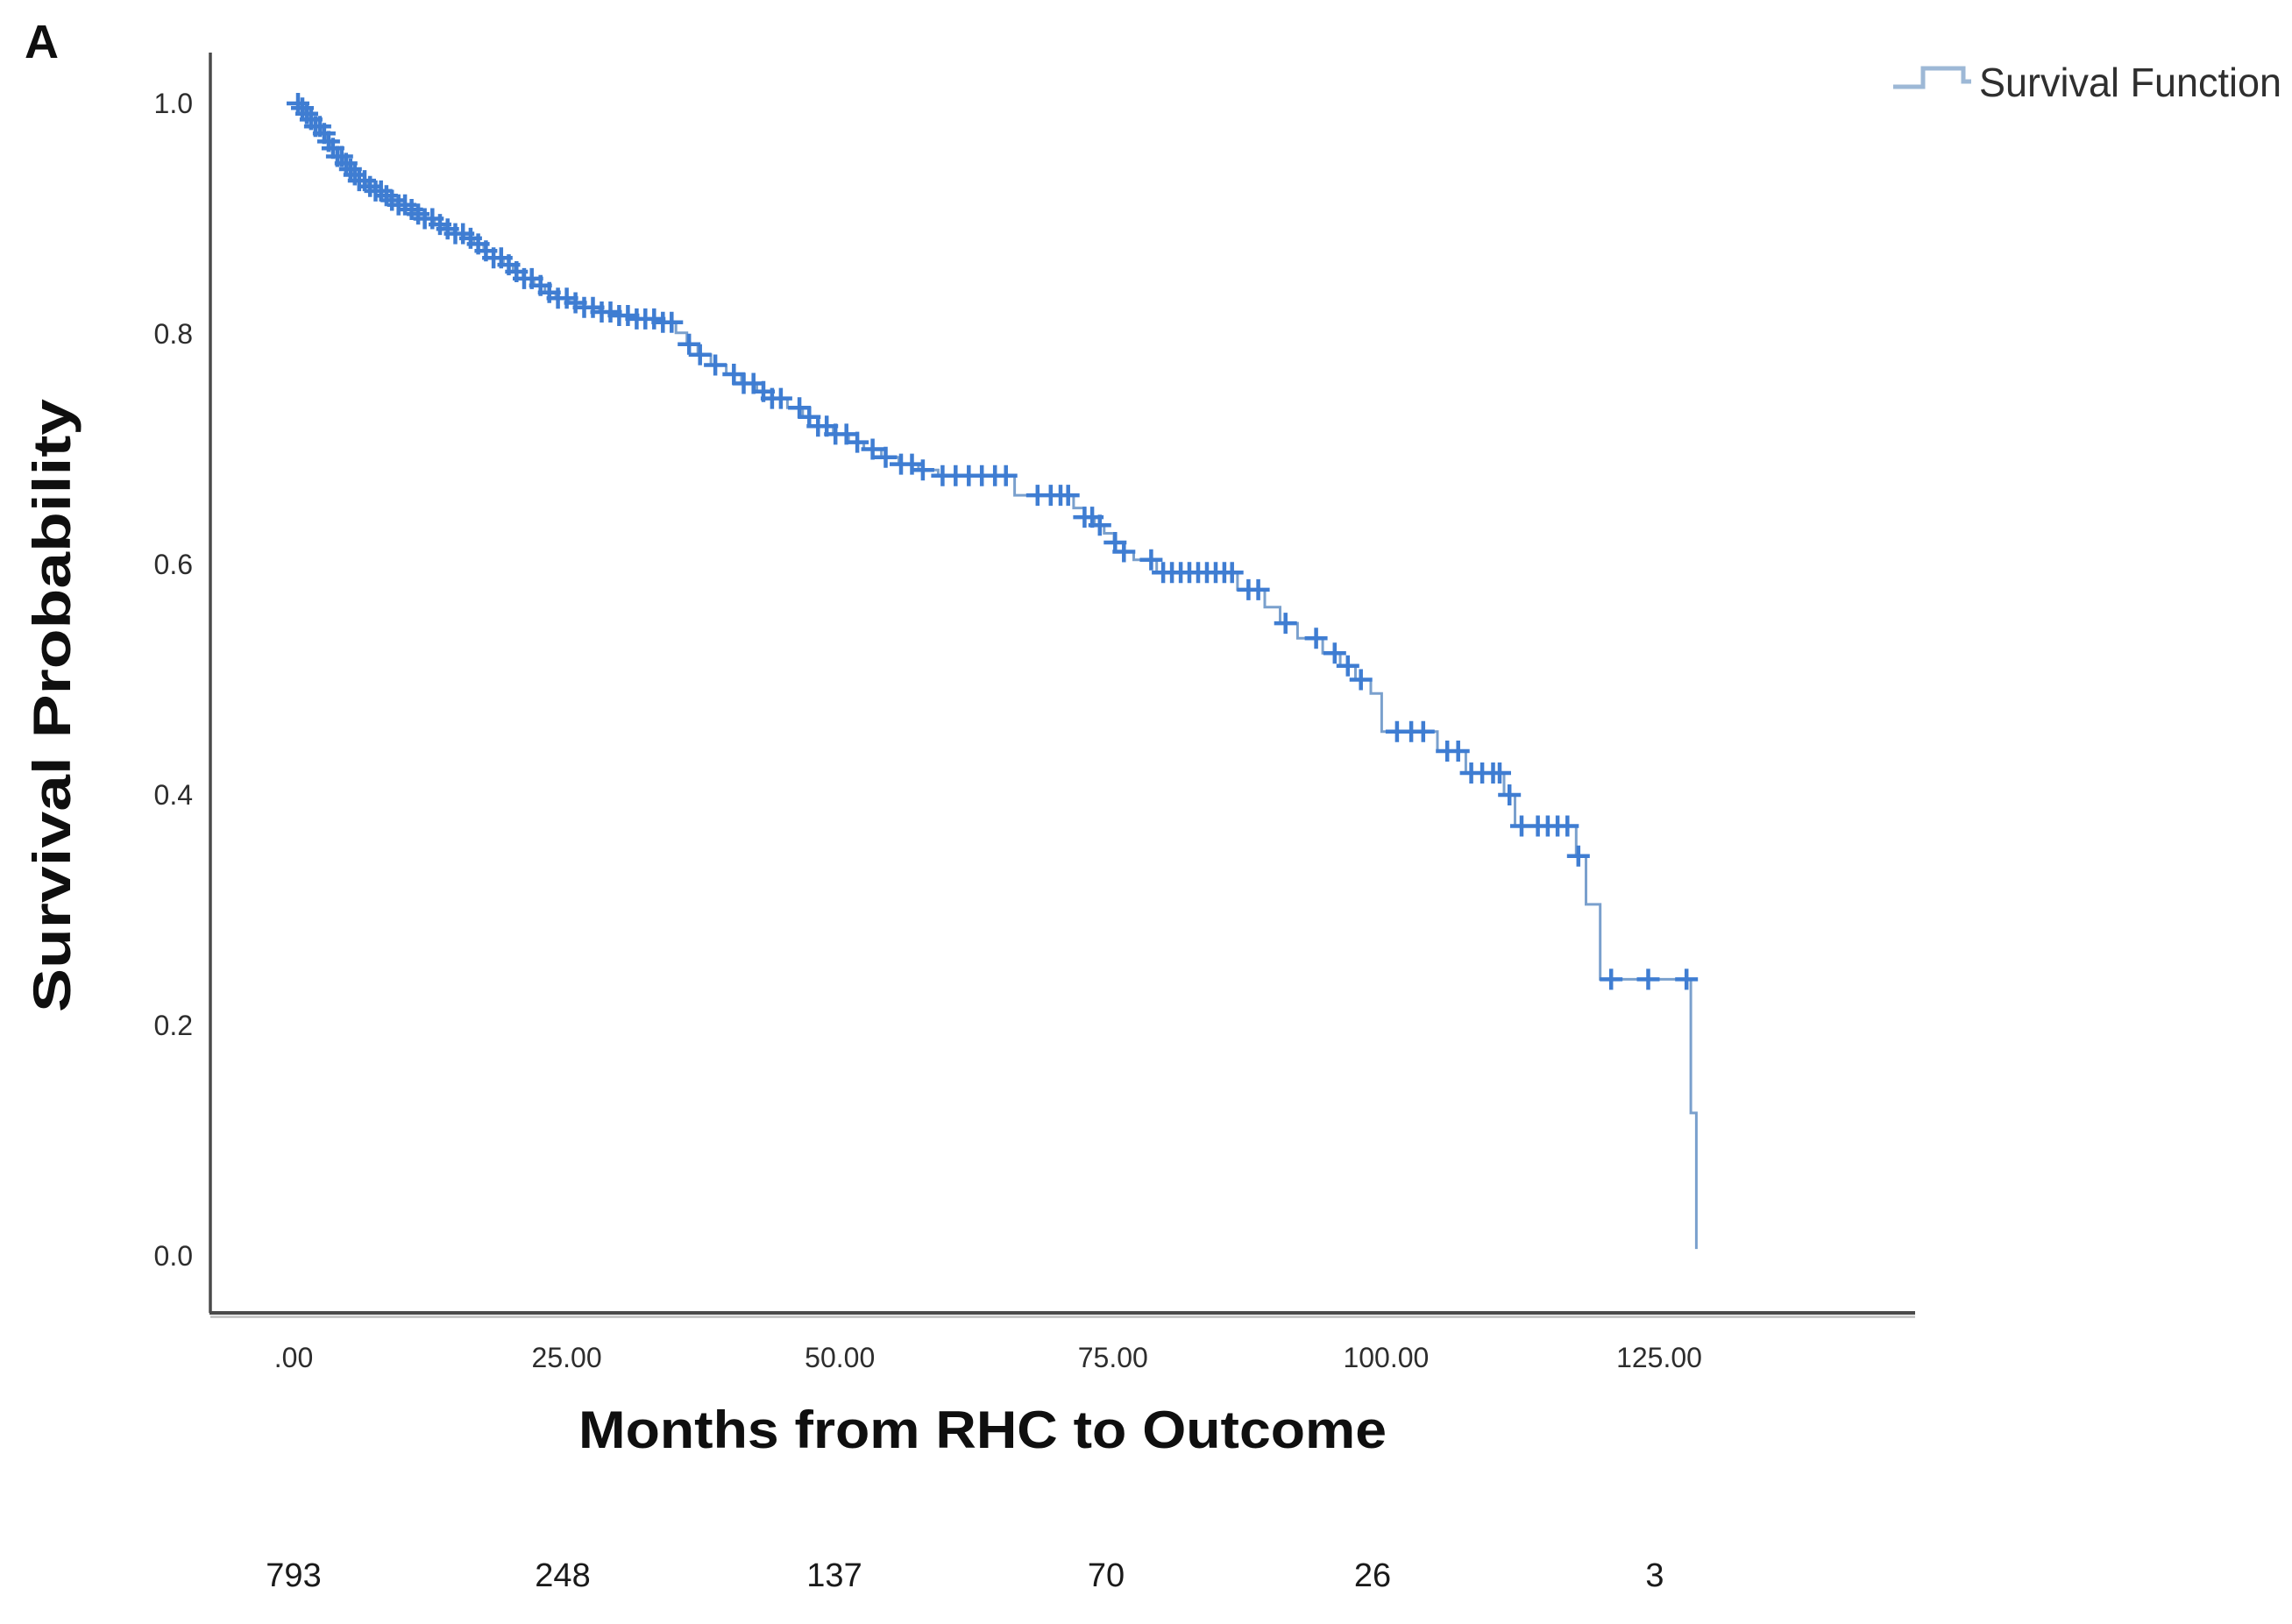 Image resolution: width=2292 pixels, height=1624 pixels. I want to click on y-tick-label: 0.4, so click(174, 795).